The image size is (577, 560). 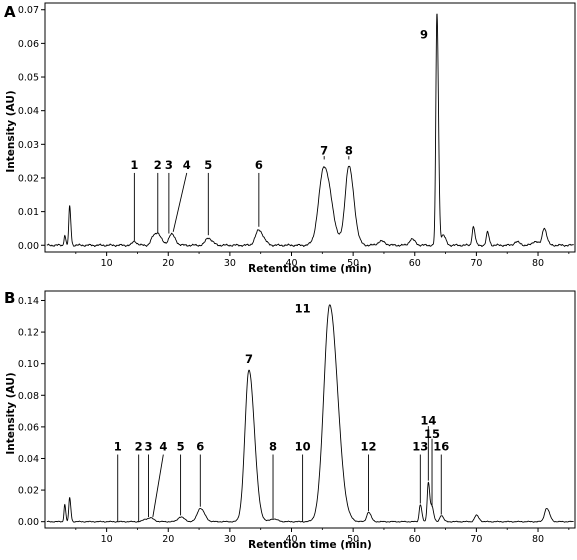 I want to click on y-tick-label: 0.08, so click(x=28, y=396).